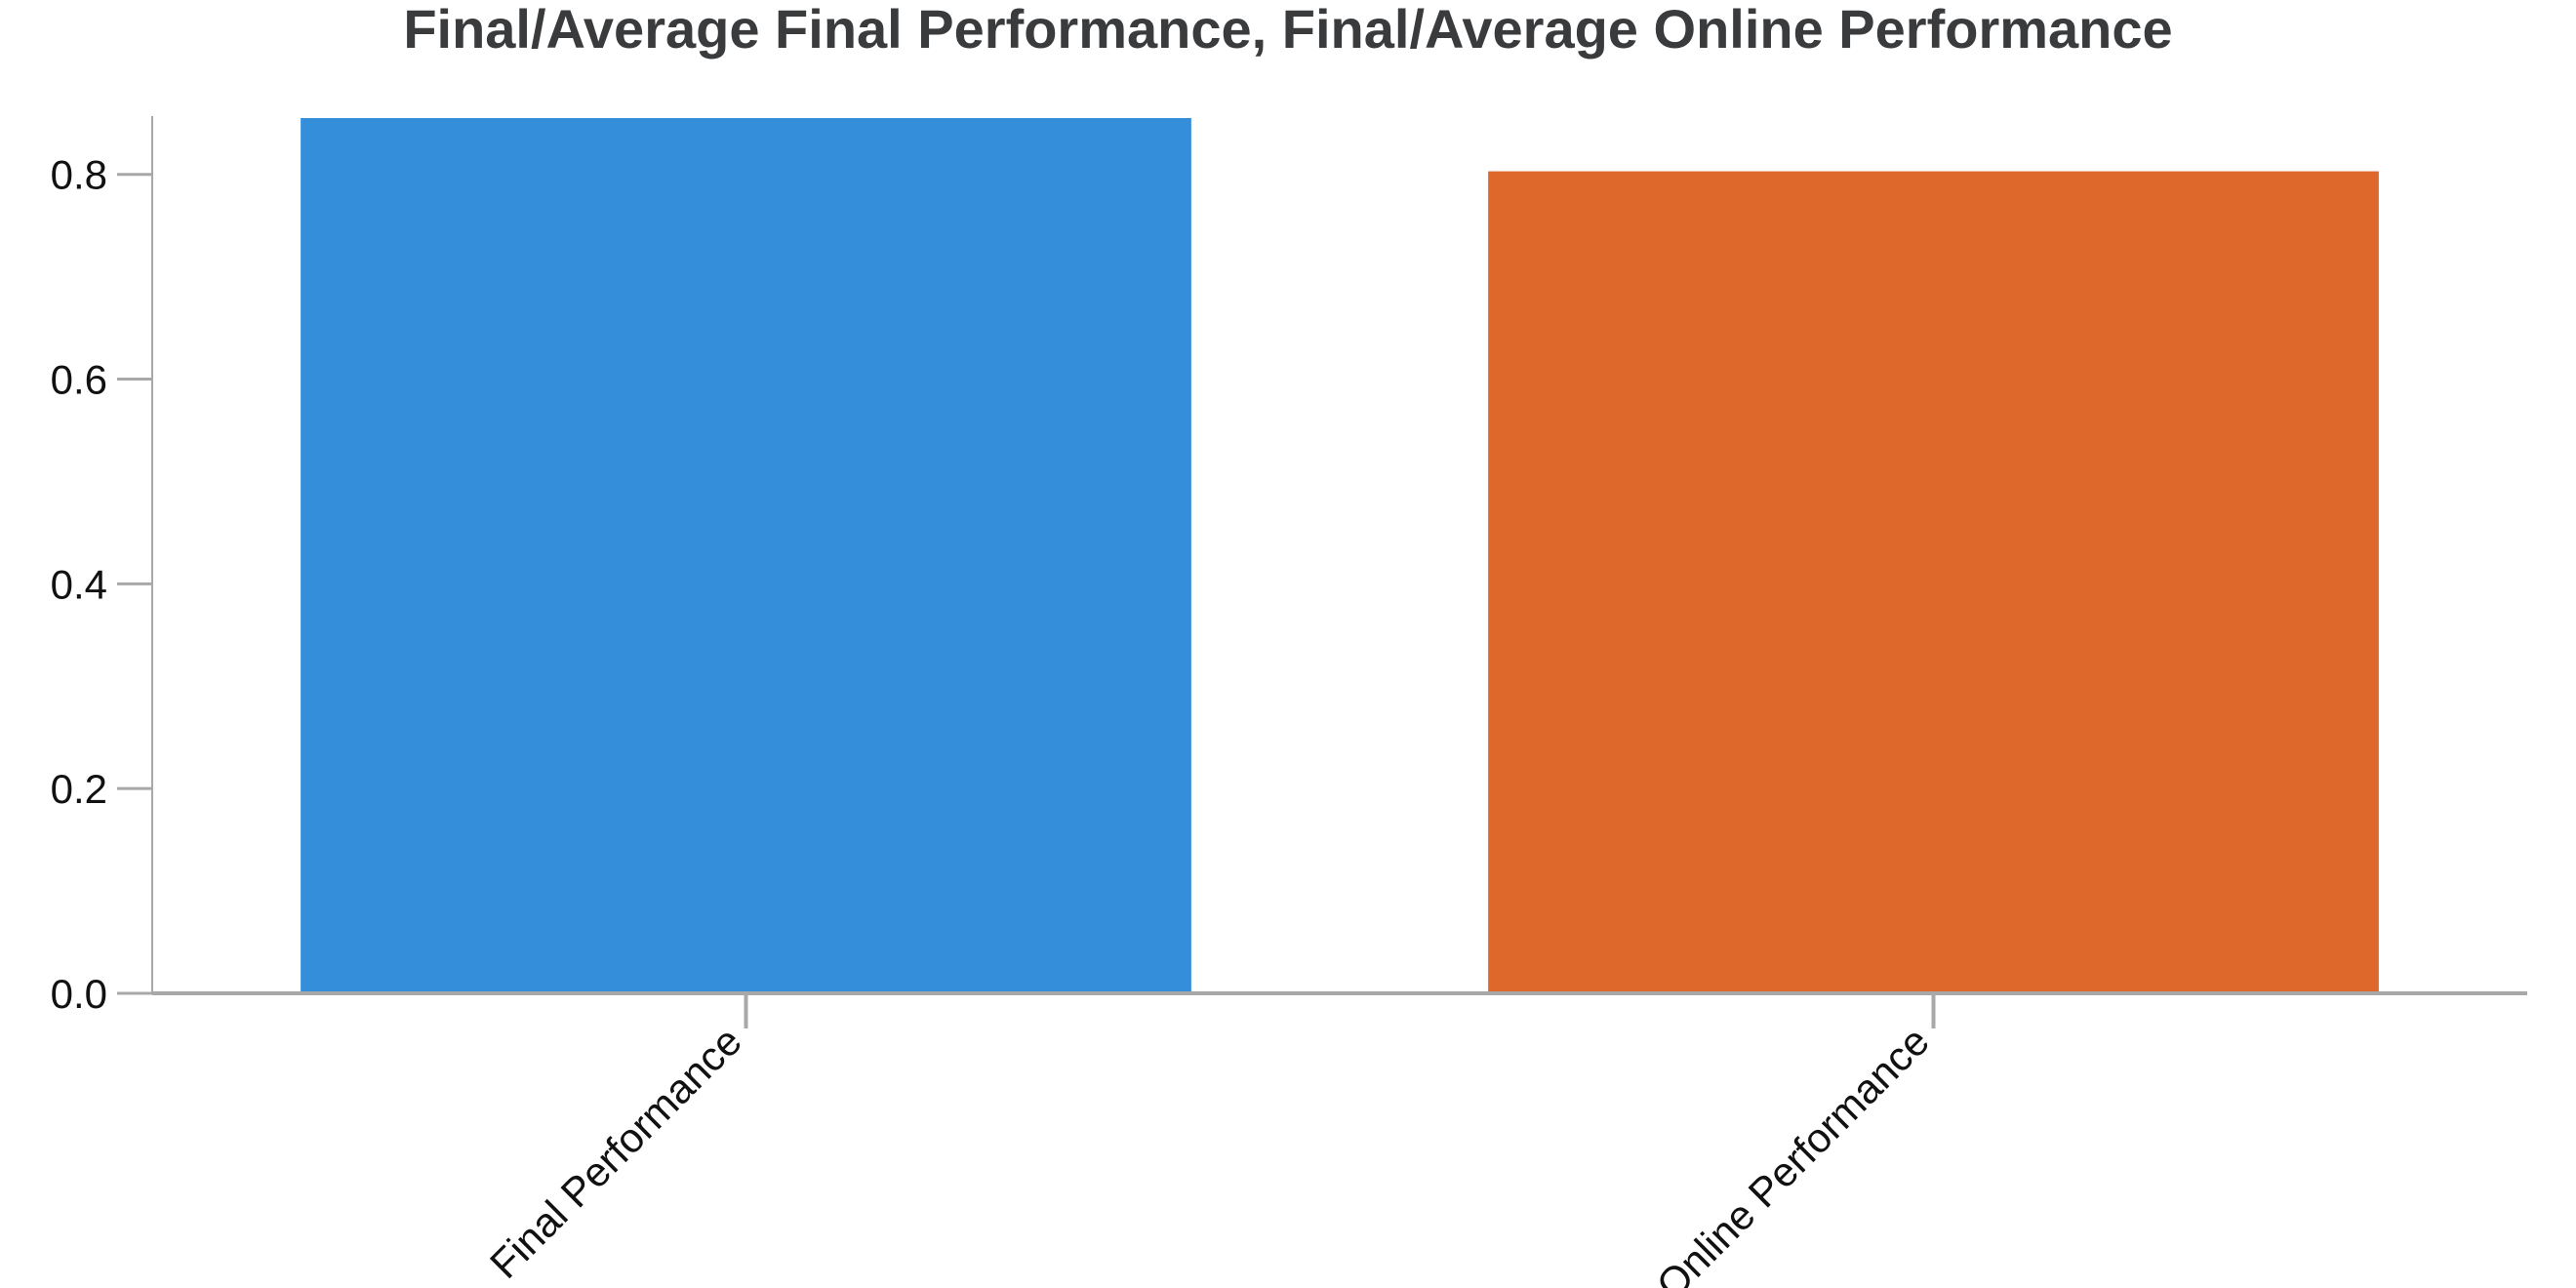 The width and height of the screenshot is (2576, 1288). Describe the element at coordinates (79, 175) in the screenshot. I see `y-tick-label: 0.8` at that location.